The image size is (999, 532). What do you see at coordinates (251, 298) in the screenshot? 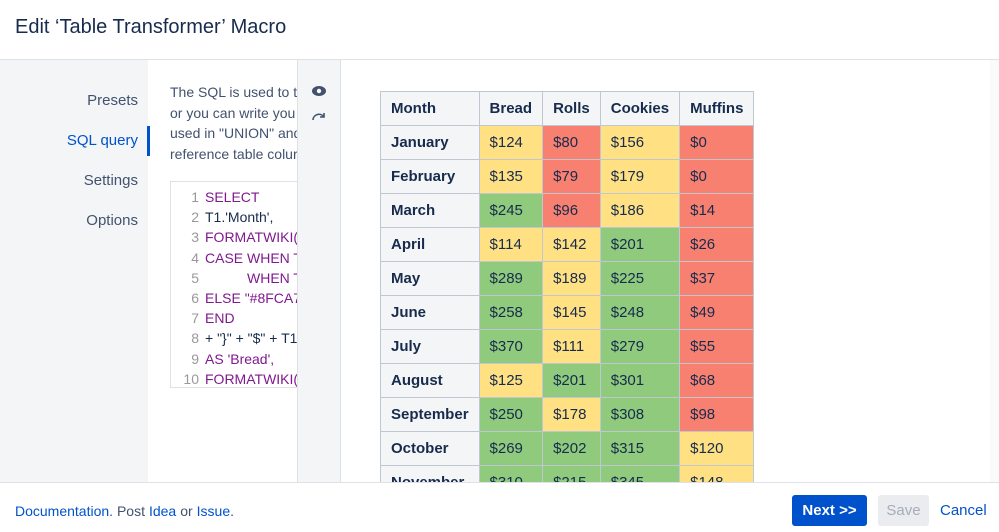
I see `code-text: ELSE "#8FCA7D` at bounding box center [251, 298].